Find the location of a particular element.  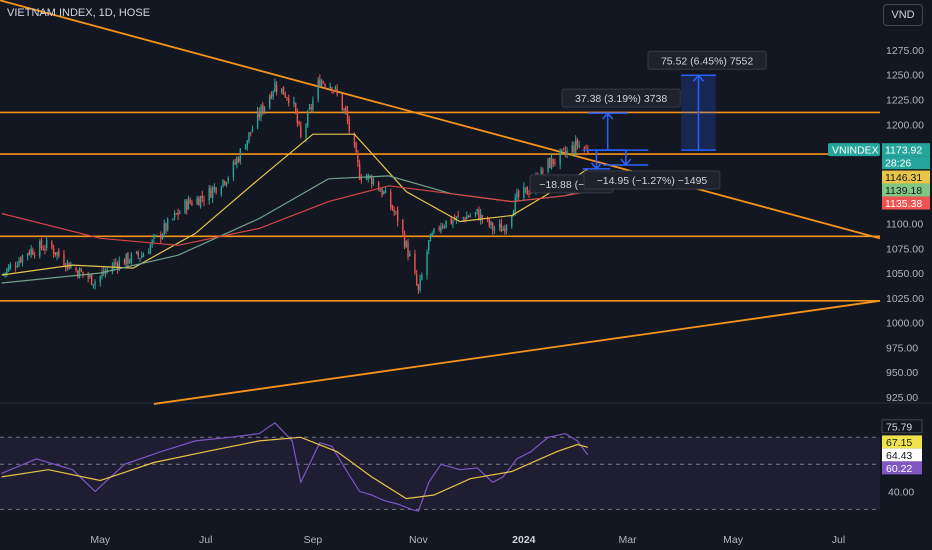

measure-label: 37.38 (3.19%) 3738 is located at coordinates (621, 99).